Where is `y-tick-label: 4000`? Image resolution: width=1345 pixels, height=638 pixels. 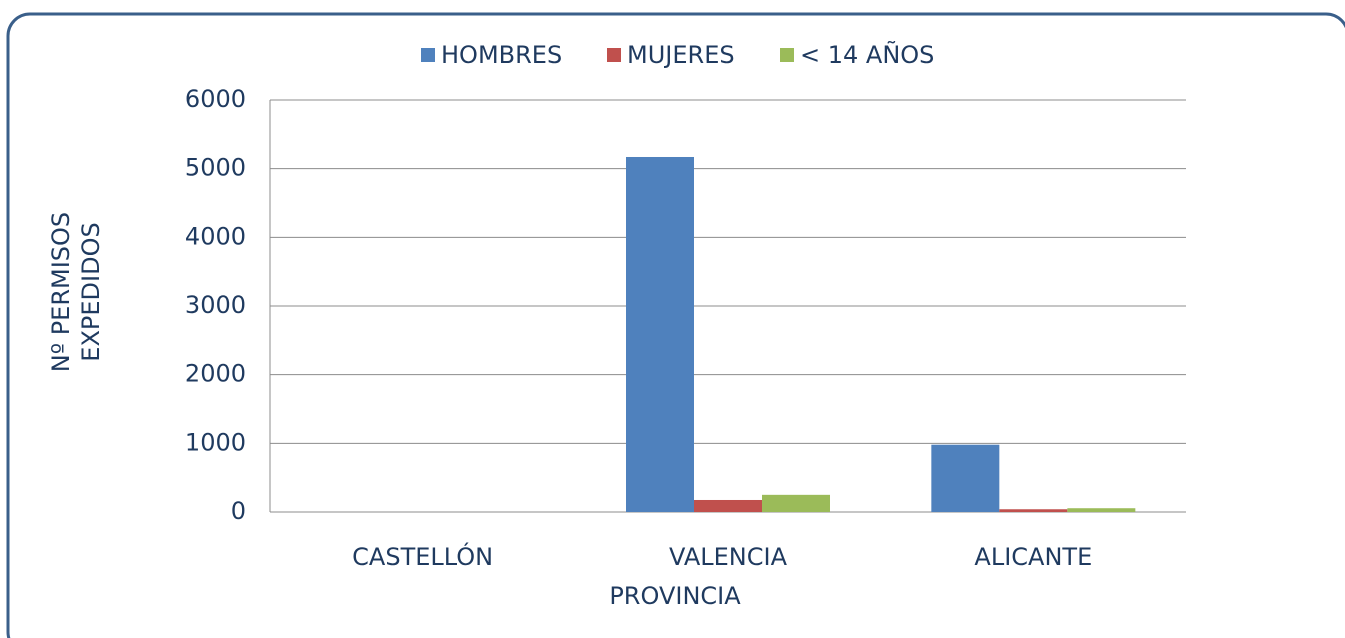
y-tick-label: 4000 is located at coordinates (215, 236).